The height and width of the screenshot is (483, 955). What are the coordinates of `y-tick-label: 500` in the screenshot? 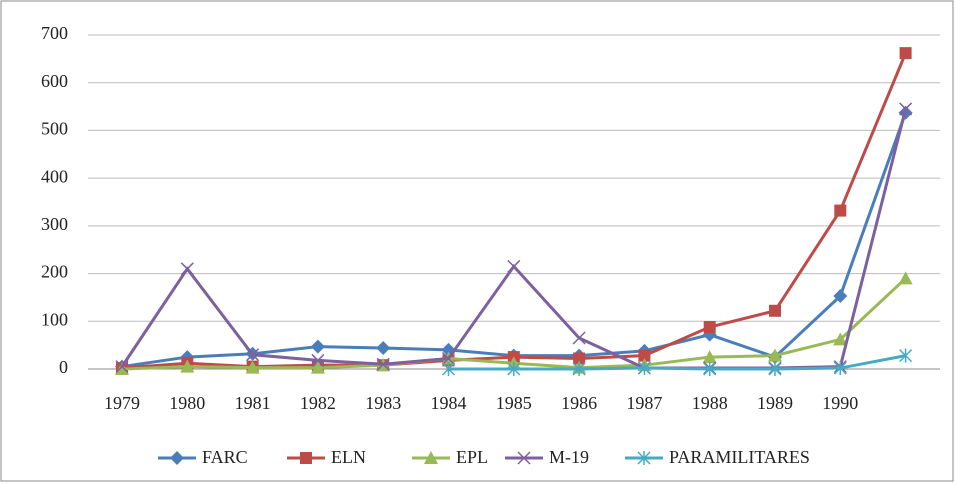 It's located at (54, 129).